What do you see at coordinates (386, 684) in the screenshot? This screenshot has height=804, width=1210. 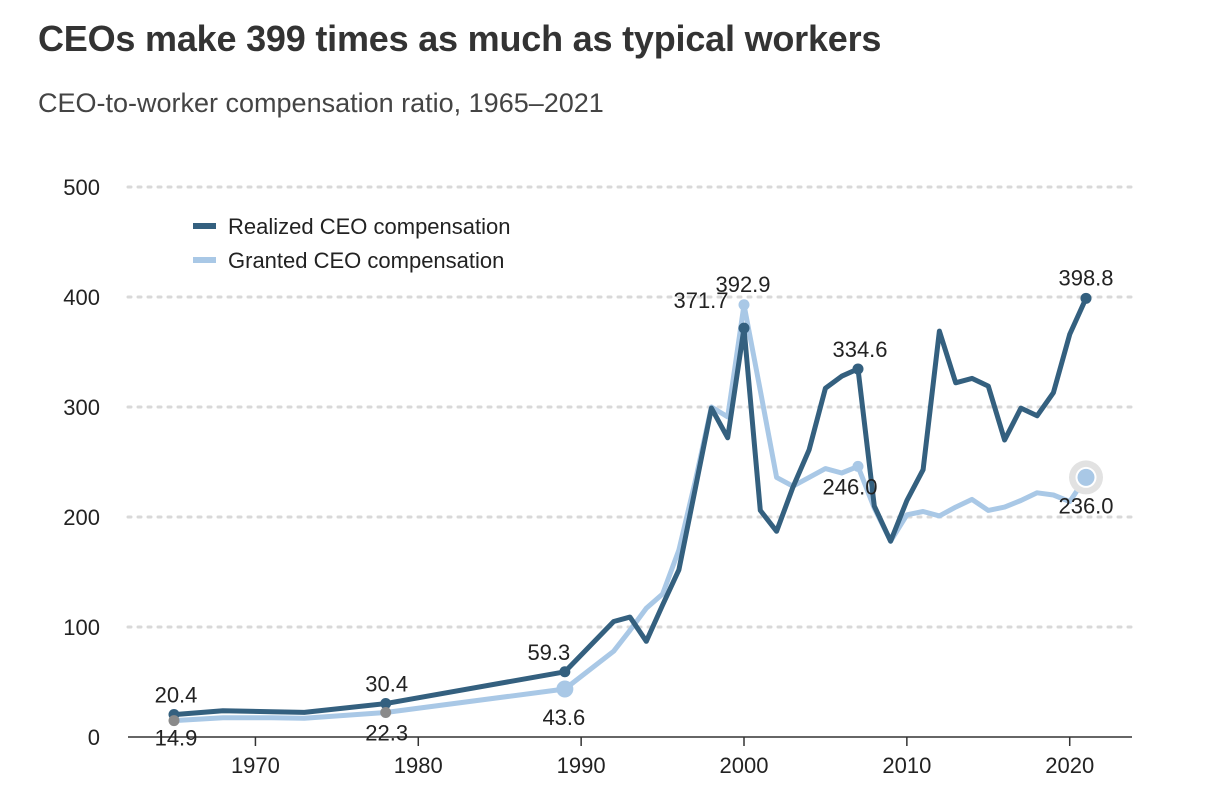 I see `data-label-1978-realized: 30.4` at bounding box center [386, 684].